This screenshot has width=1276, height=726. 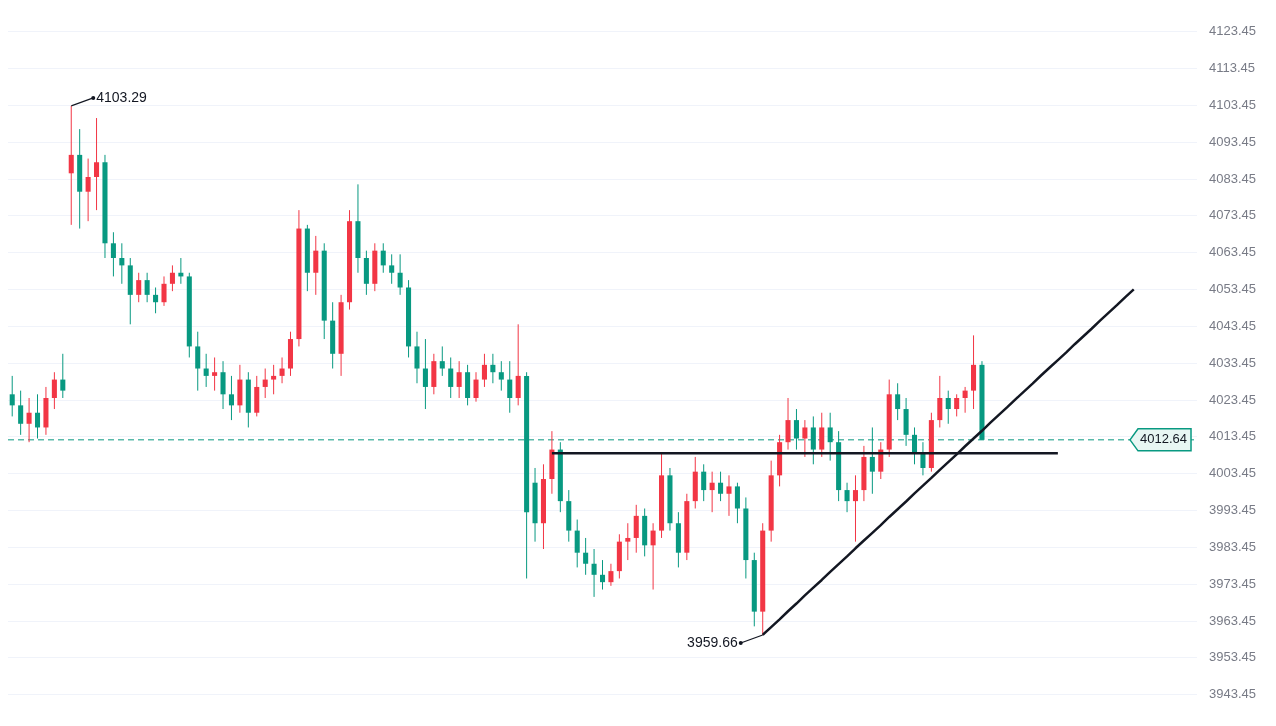 I want to click on y-tick-label: 4053.45, so click(x=1233, y=289).